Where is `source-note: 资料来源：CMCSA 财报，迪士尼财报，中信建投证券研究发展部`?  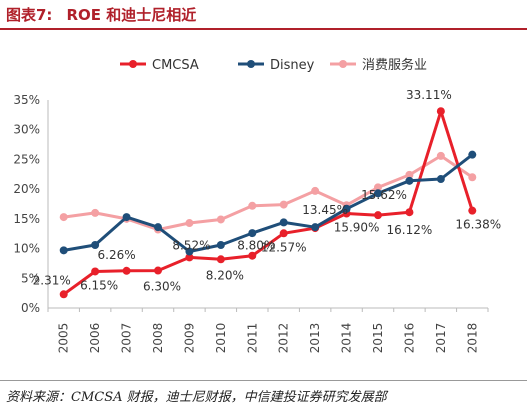
source-note: 资料来源：CMCSA 财报，迪士尼财报，中信建投证券研究发展部 is located at coordinates (196, 397).